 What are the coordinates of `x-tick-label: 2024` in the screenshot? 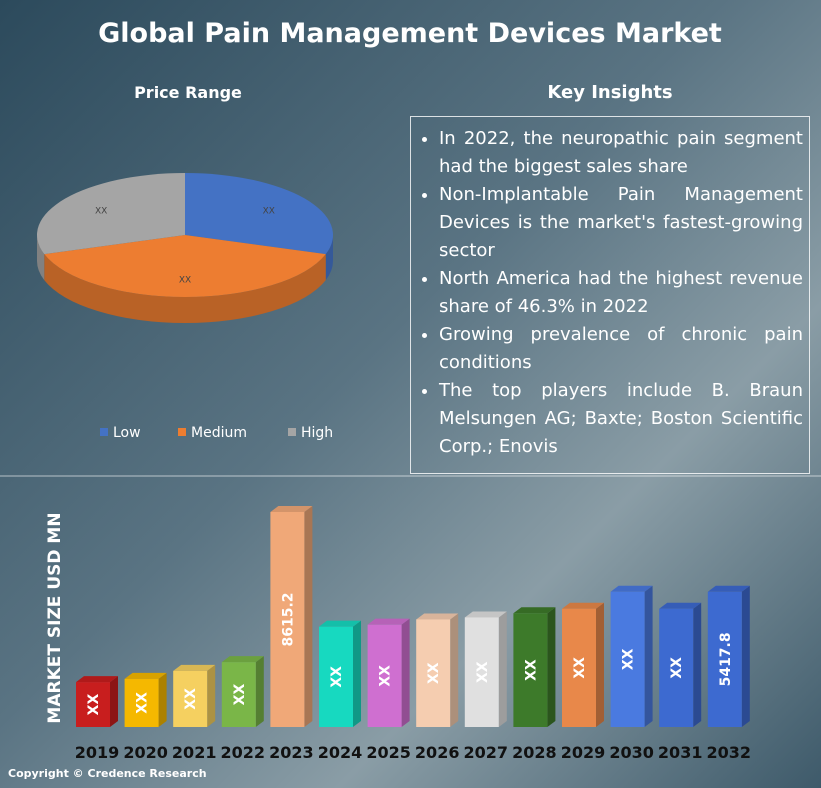 It's located at (340, 752).